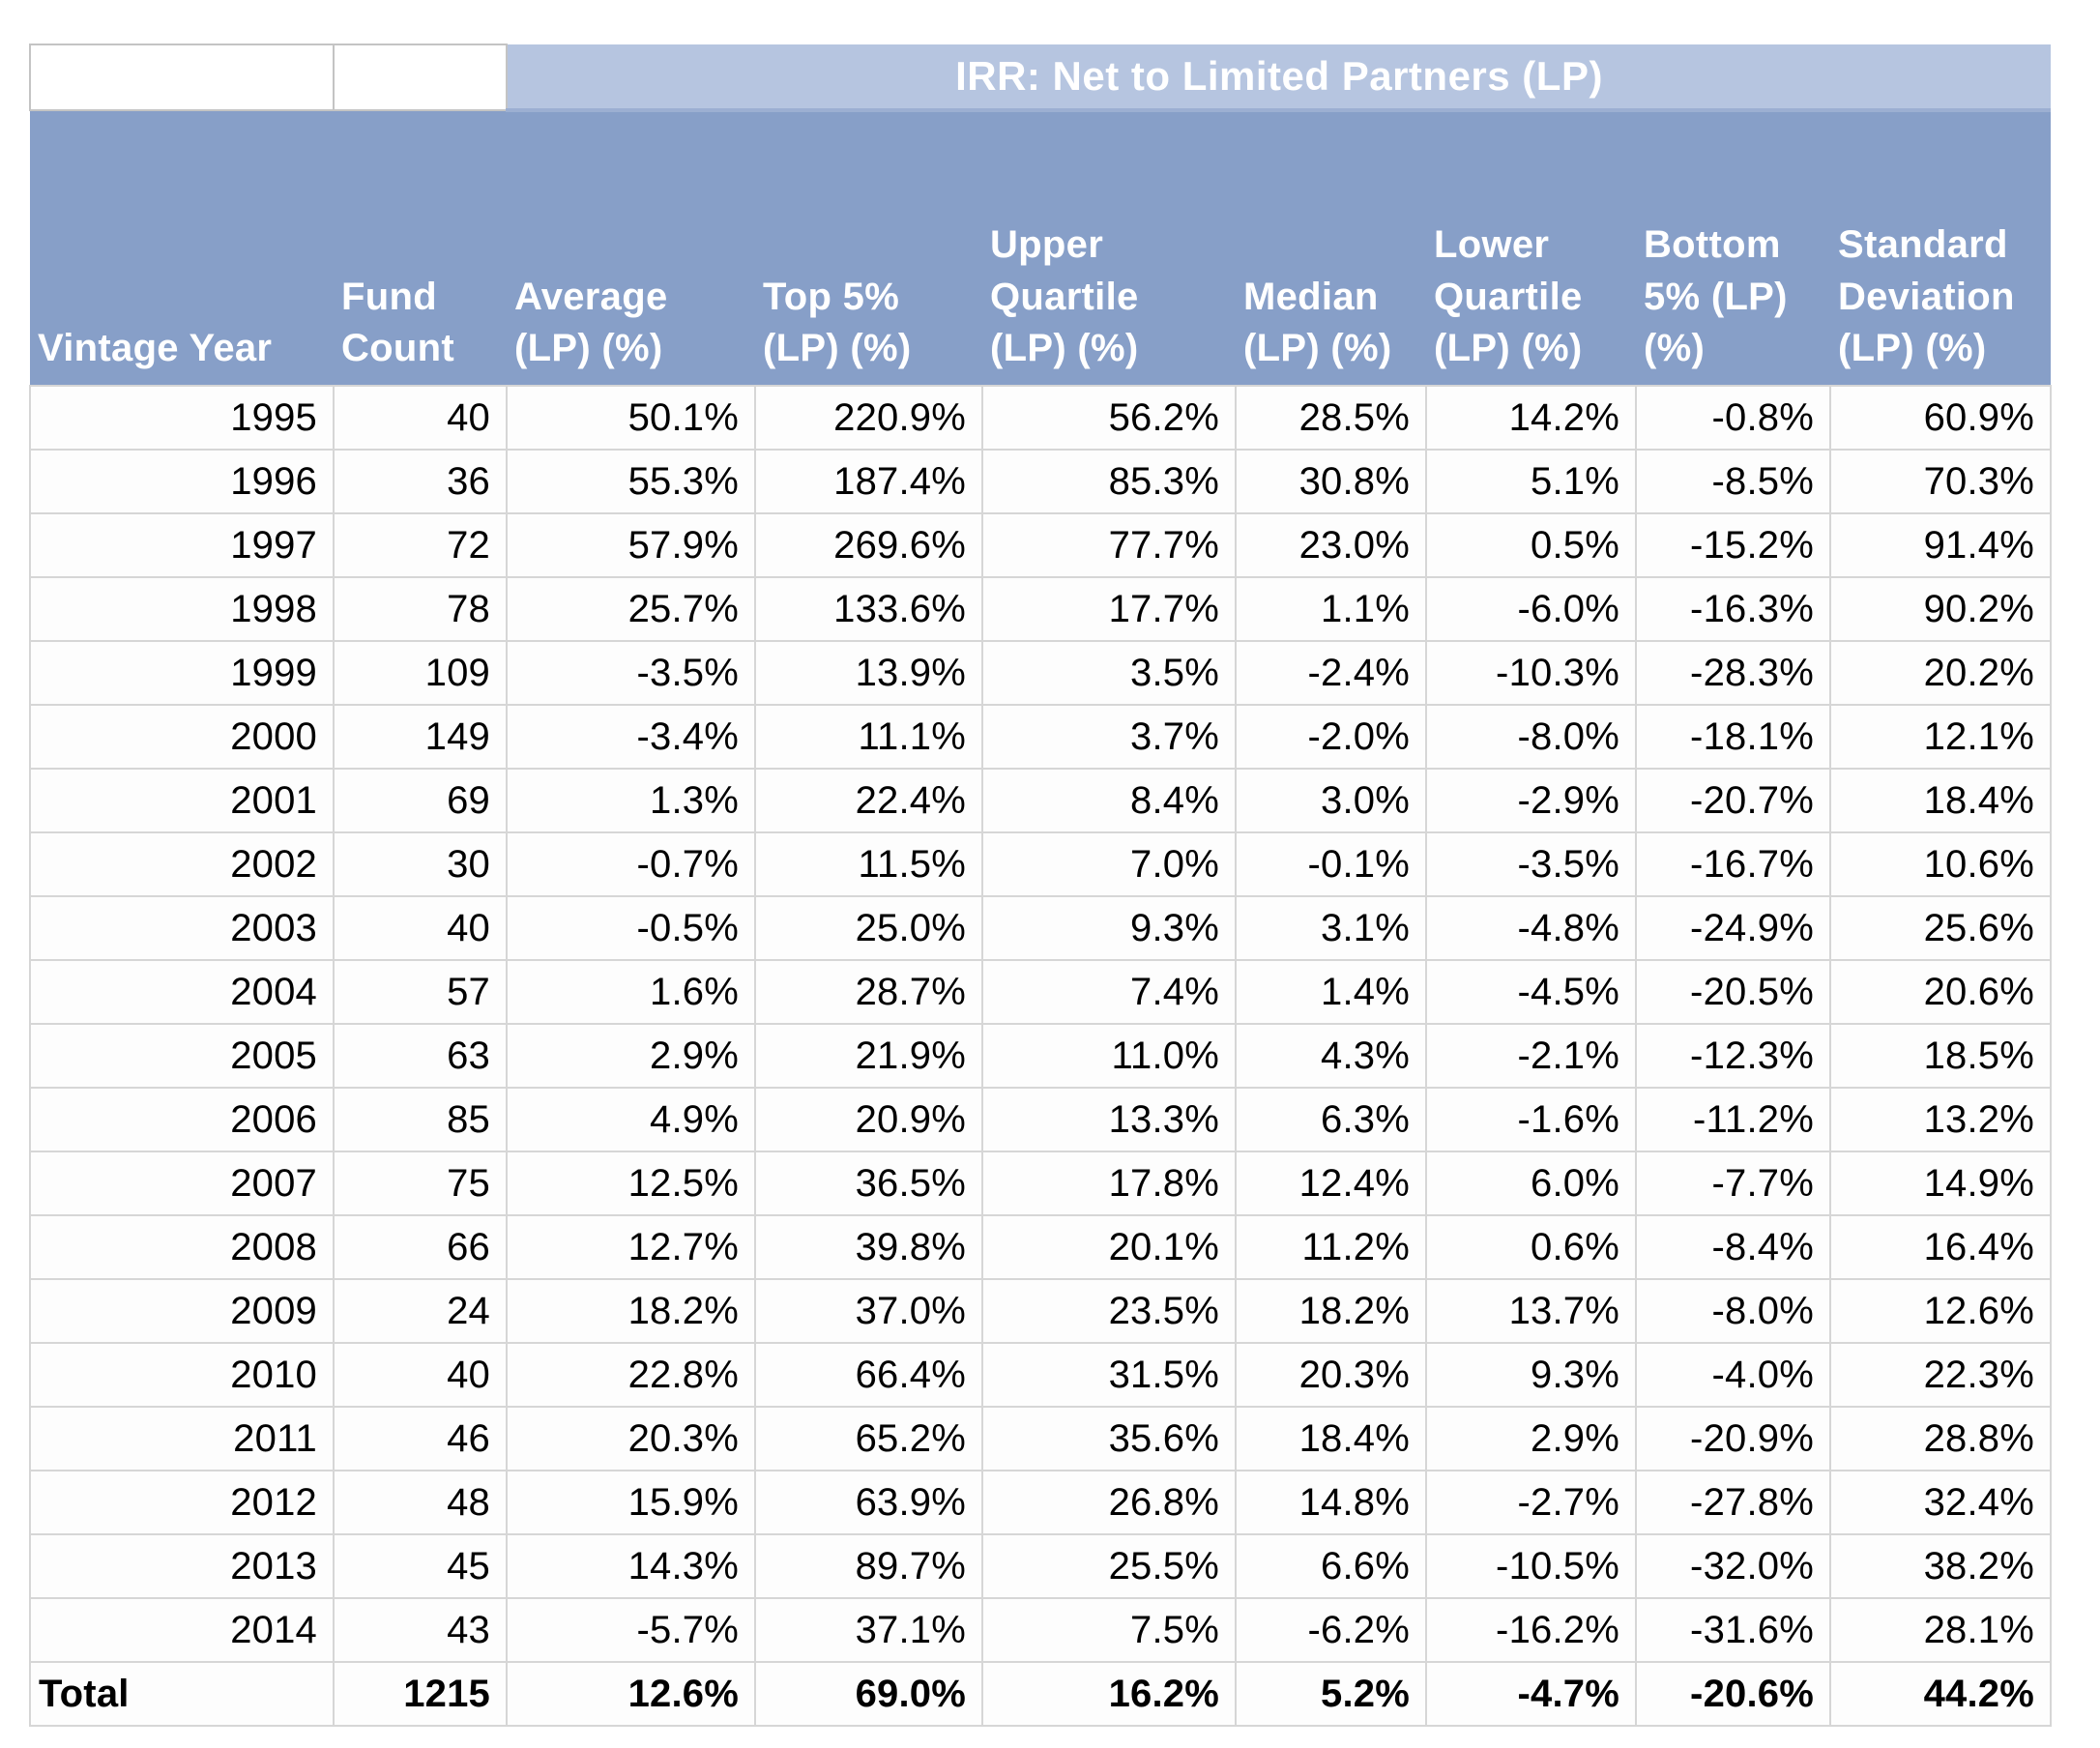 This screenshot has height=1748, width=2100. Describe the element at coordinates (1331, 1119) in the screenshot. I see `value-cell: 6.3%` at that location.